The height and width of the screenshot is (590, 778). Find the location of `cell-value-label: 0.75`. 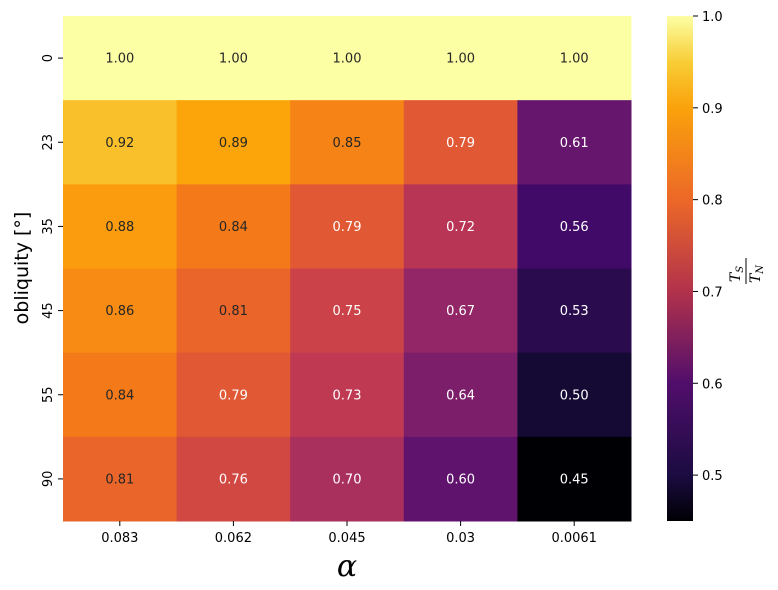

cell-value-label: 0.75 is located at coordinates (347, 311).